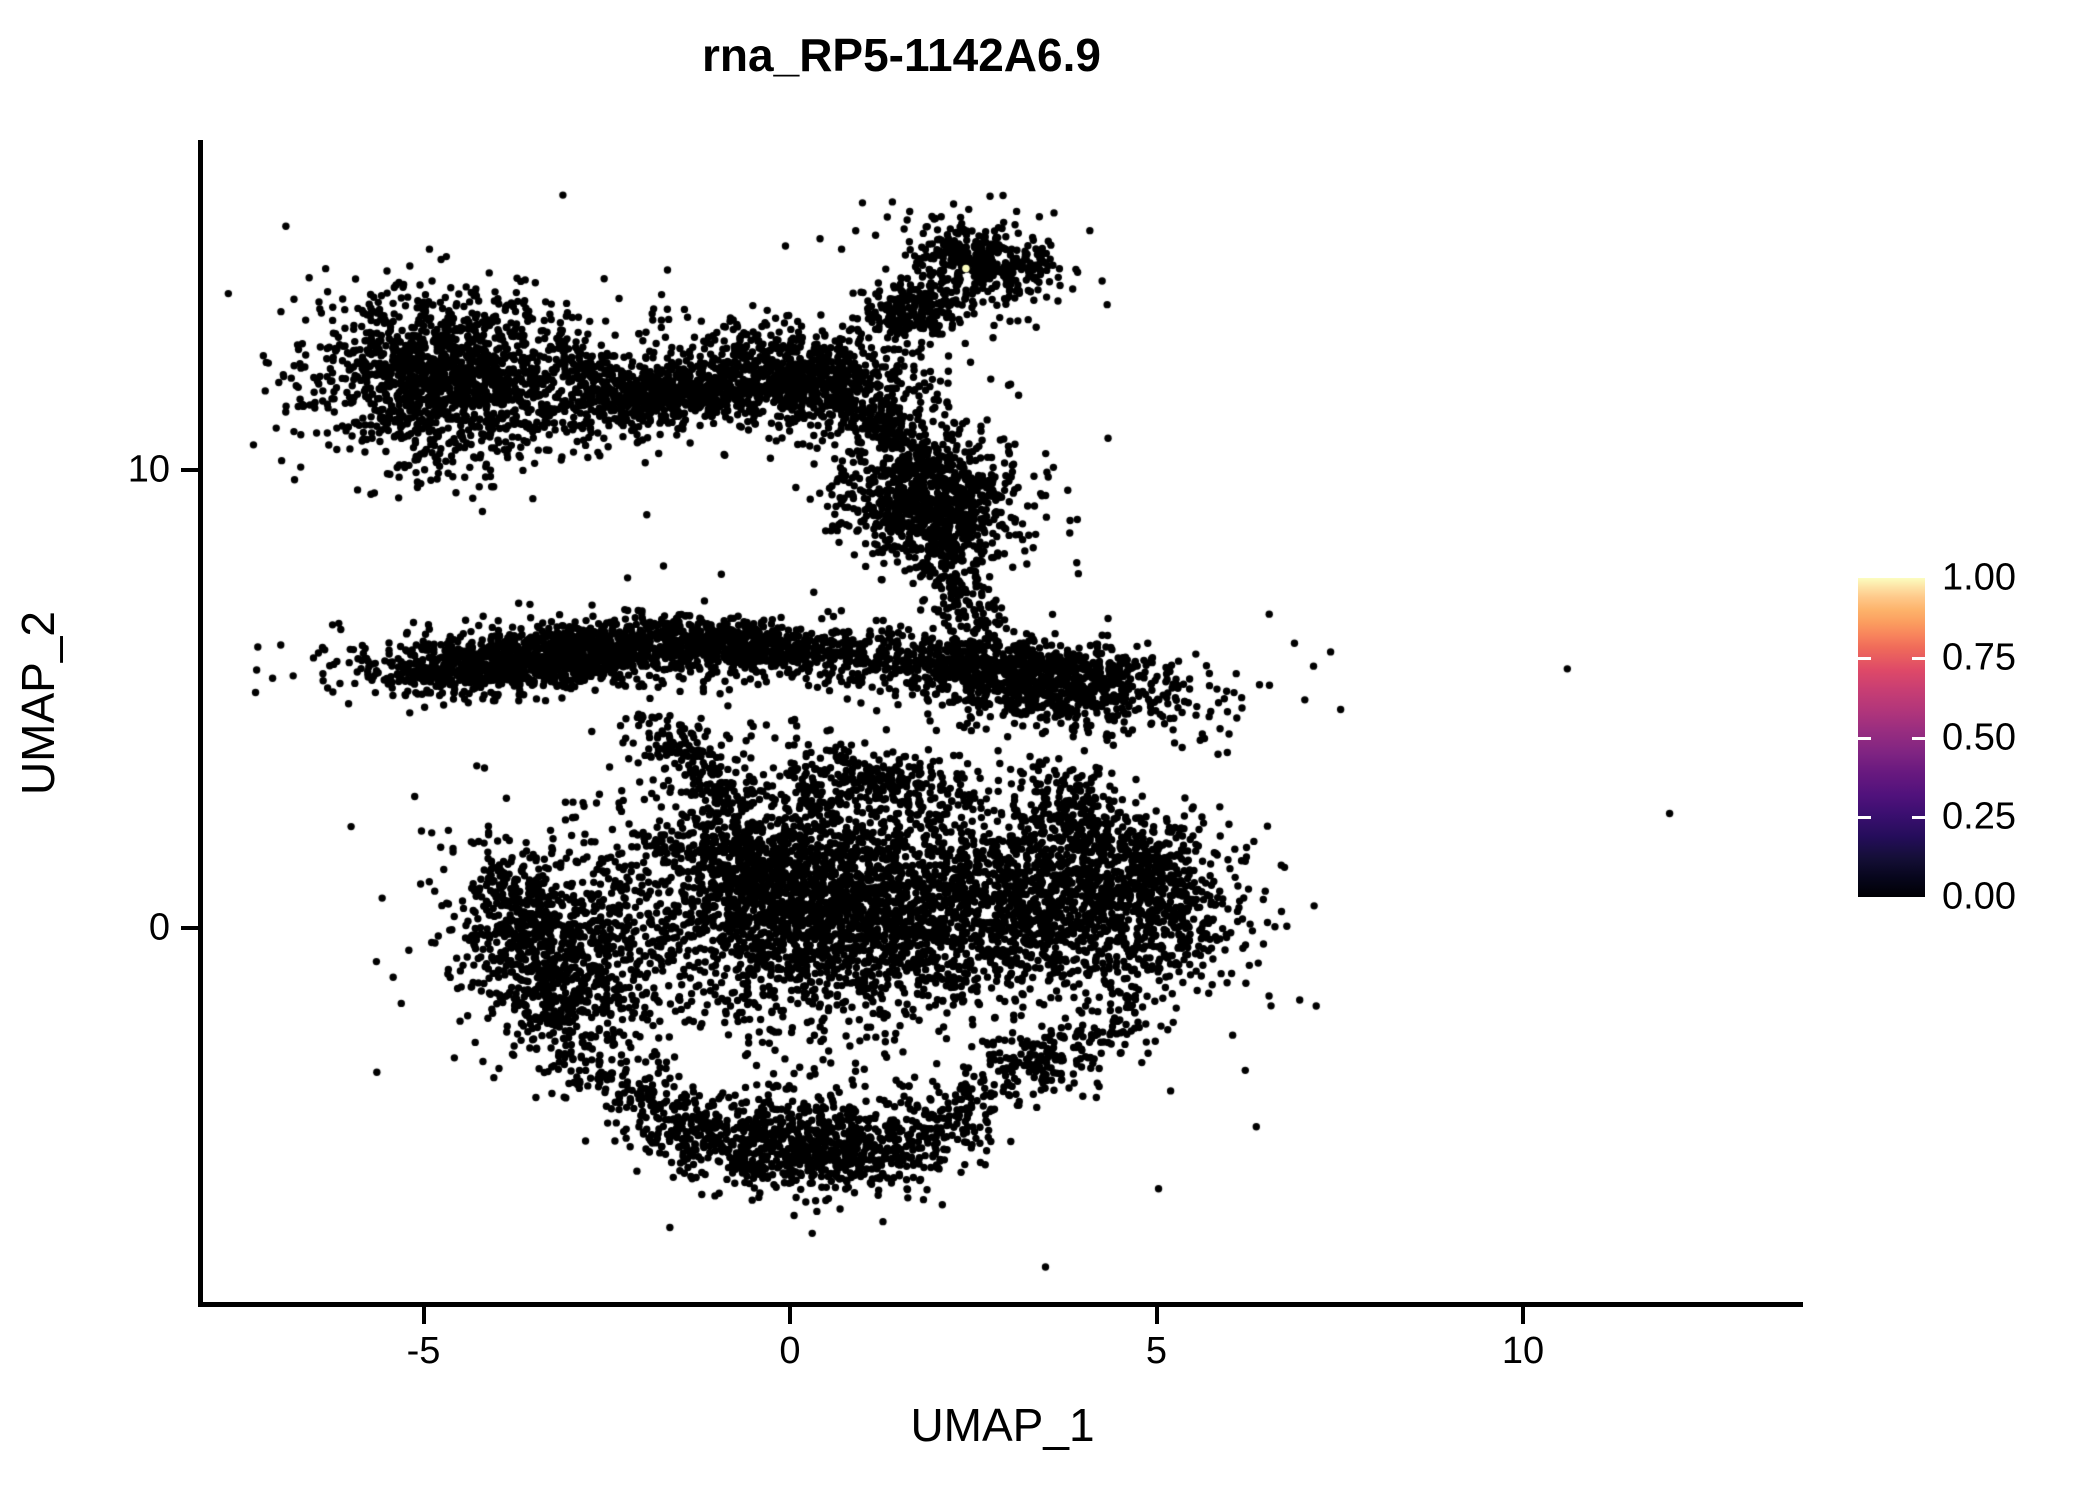 Image resolution: width=2100 pixels, height=1500 pixels. What do you see at coordinates (1156, 1351) in the screenshot?
I see `x-tick-label-2: 5` at bounding box center [1156, 1351].